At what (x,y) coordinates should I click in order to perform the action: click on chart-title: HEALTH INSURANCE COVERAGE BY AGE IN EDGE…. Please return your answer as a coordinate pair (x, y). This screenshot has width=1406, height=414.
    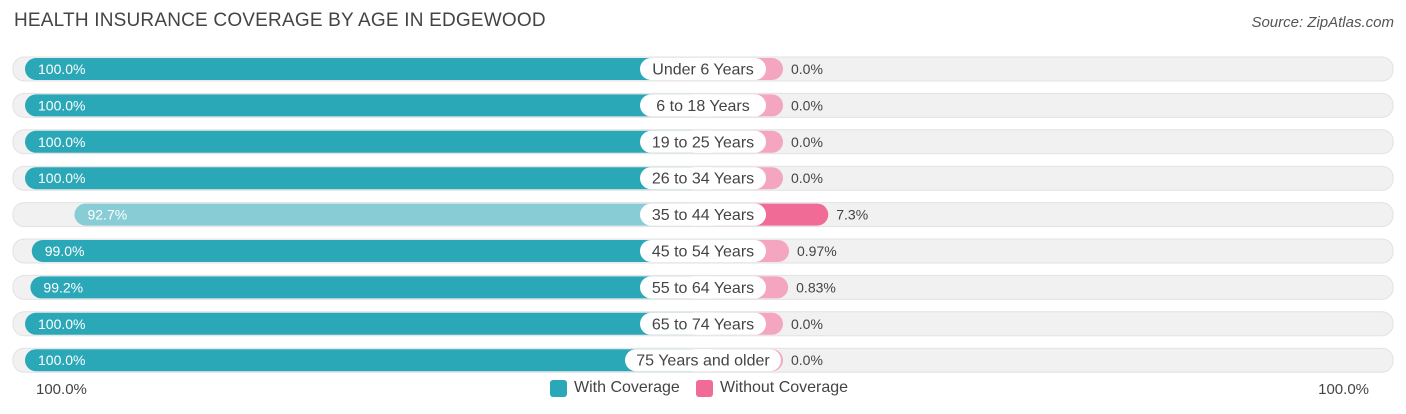
    Looking at the image, I should click on (280, 20).